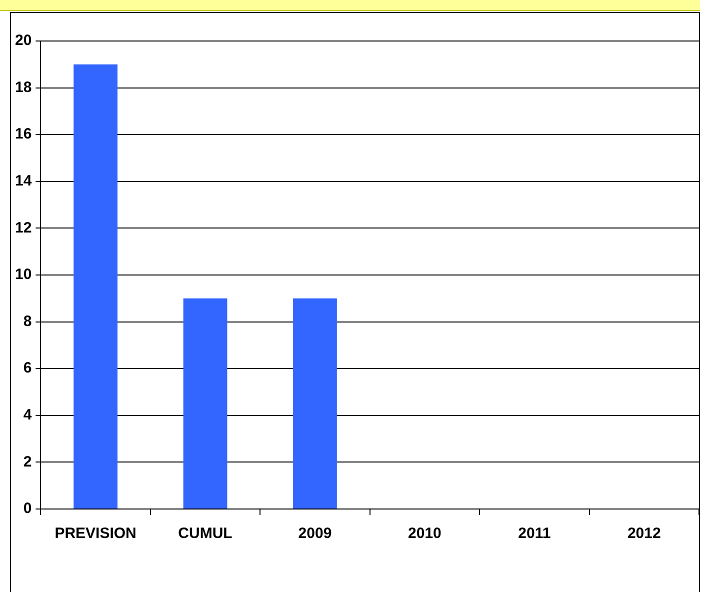 The width and height of the screenshot is (710, 592). I want to click on x-tick-label: 2012, so click(644, 533).